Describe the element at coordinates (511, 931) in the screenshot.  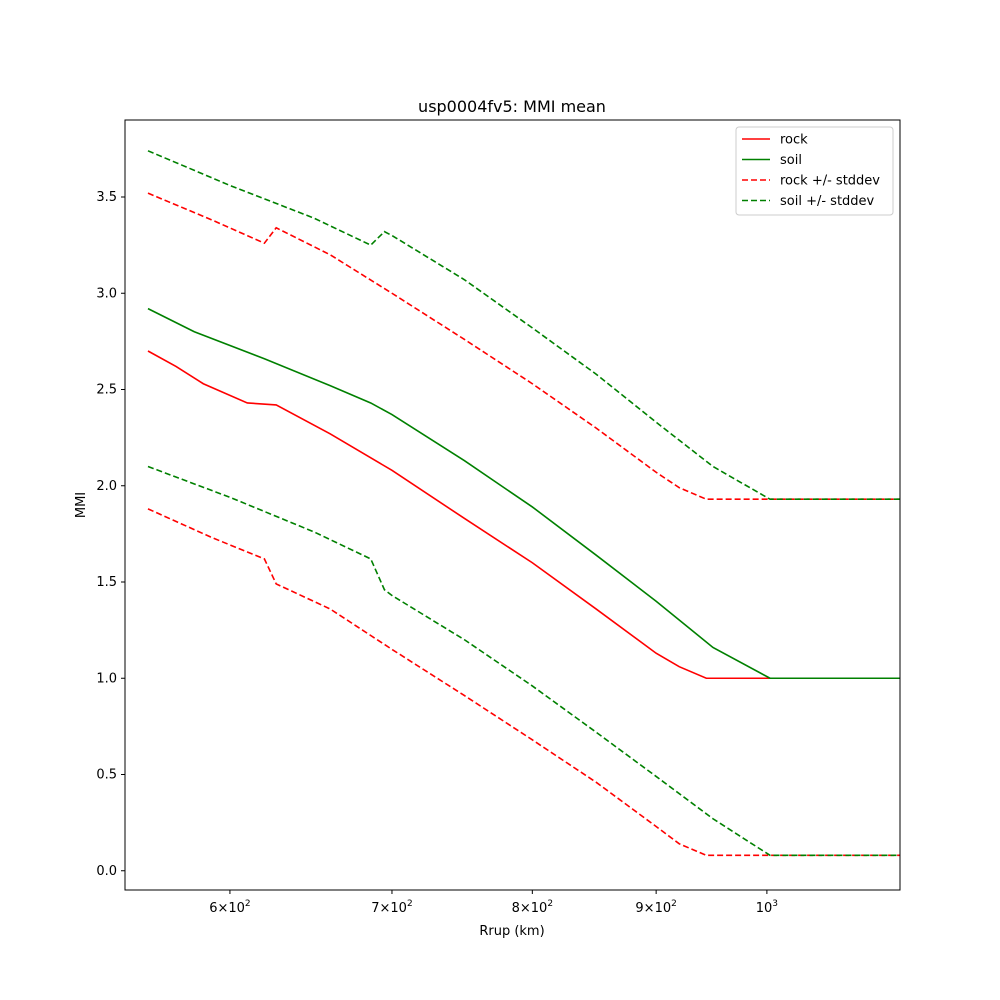
I see `x-axis-label: Rrup (km)` at that location.